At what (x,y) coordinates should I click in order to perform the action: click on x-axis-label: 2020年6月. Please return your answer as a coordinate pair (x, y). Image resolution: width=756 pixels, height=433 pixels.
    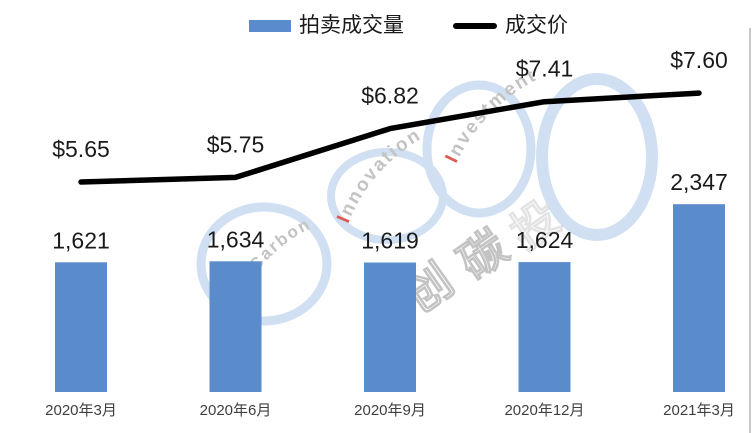
    Looking at the image, I should click on (236, 410).